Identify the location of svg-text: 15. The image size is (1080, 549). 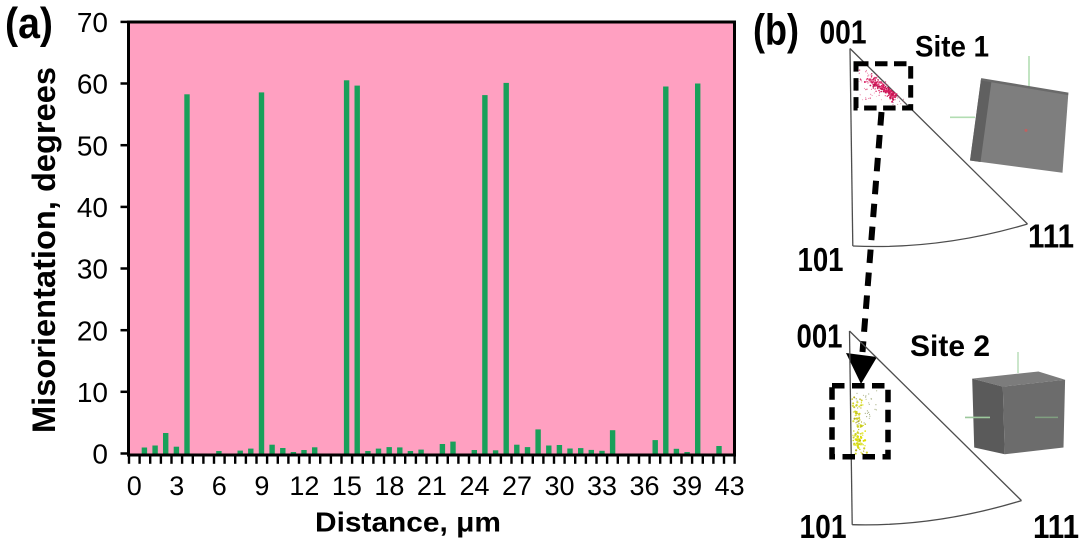
(347, 486).